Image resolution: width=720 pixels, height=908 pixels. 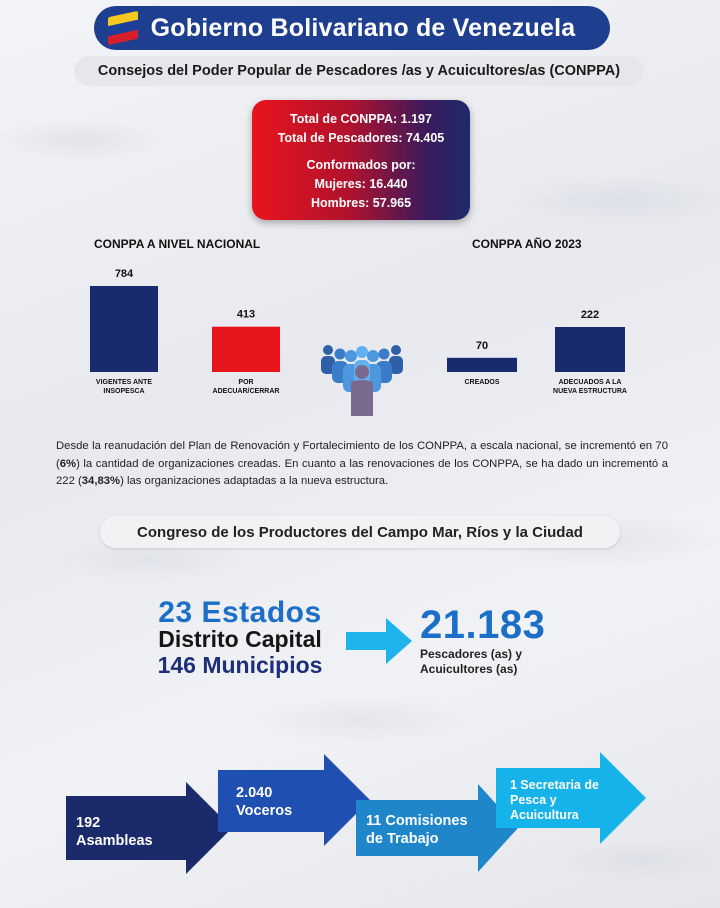 I want to click on capital-district: Distrito Capital, so click(x=240, y=639).